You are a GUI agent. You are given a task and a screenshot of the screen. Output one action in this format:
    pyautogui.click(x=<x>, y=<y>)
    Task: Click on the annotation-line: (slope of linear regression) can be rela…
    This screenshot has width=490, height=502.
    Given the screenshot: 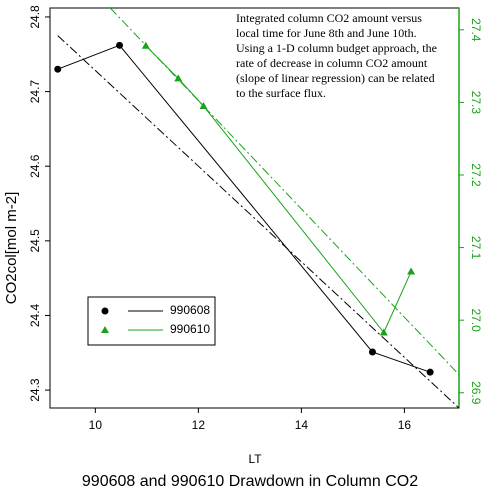 What is the action you would take?
    pyautogui.click(x=335, y=78)
    